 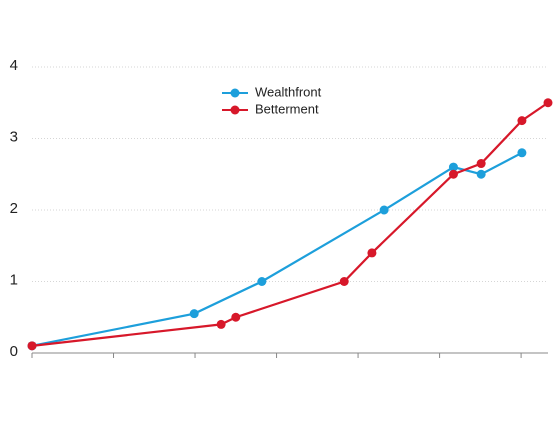 What do you see at coordinates (14, 279) in the screenshot?
I see `y-tick-label: 1` at bounding box center [14, 279].